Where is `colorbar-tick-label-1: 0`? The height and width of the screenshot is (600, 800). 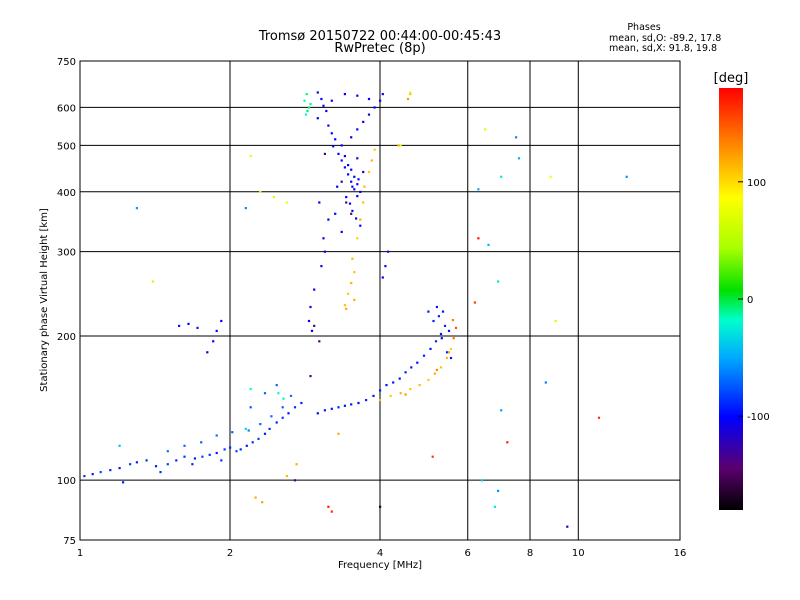
colorbar-tick-label-1: 0 is located at coordinates (750, 300).